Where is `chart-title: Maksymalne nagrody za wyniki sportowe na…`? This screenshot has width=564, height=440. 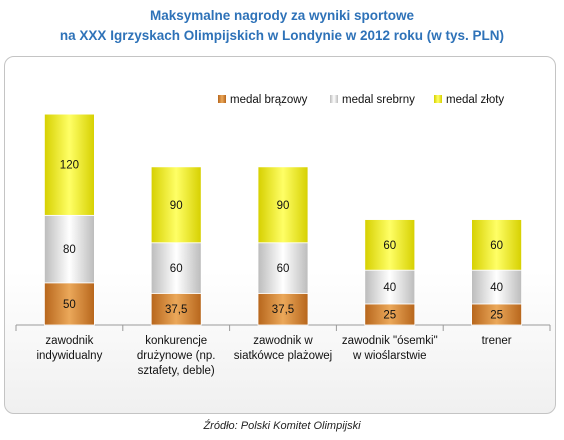
chart-title: Maksymalne nagrody za wyniki sportowe na… is located at coordinates (282, 26).